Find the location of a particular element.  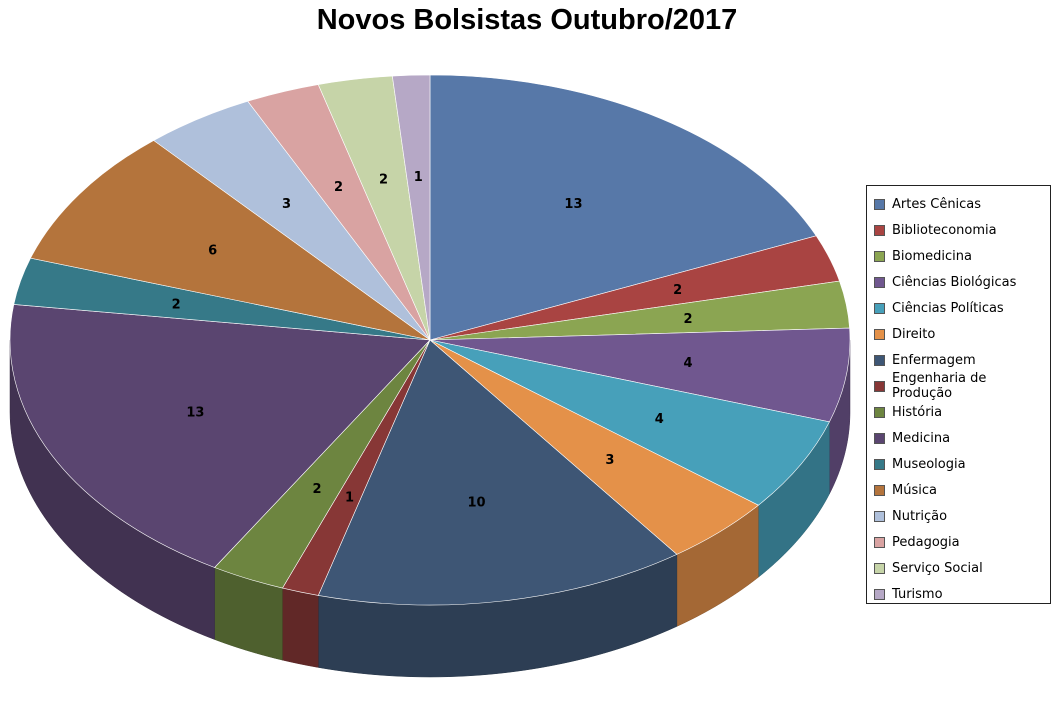

legend-item: Enfermagem is located at coordinates (958, 360).